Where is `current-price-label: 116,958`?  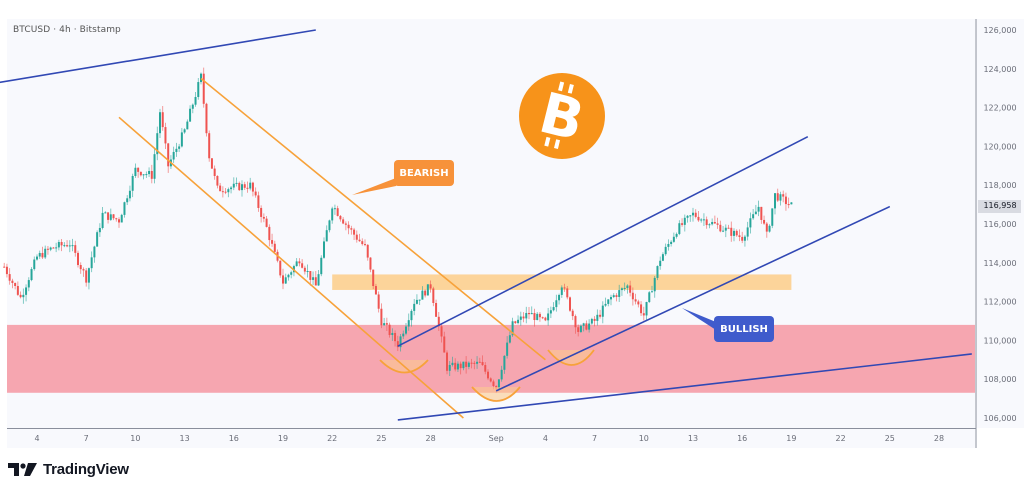
current-price-label: 116,958 is located at coordinates (1000, 205).